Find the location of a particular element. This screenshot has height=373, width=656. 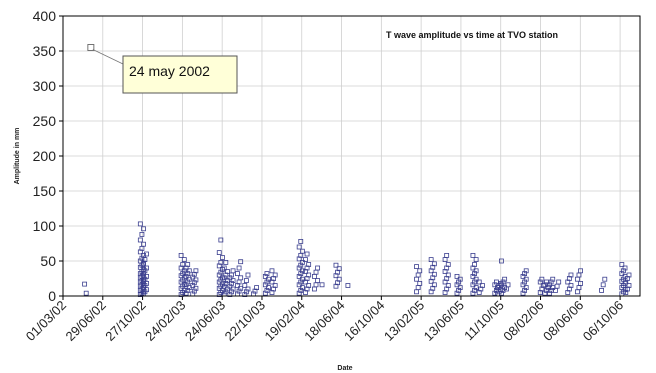

y-tick-label: 200 is located at coordinates (45, 156).